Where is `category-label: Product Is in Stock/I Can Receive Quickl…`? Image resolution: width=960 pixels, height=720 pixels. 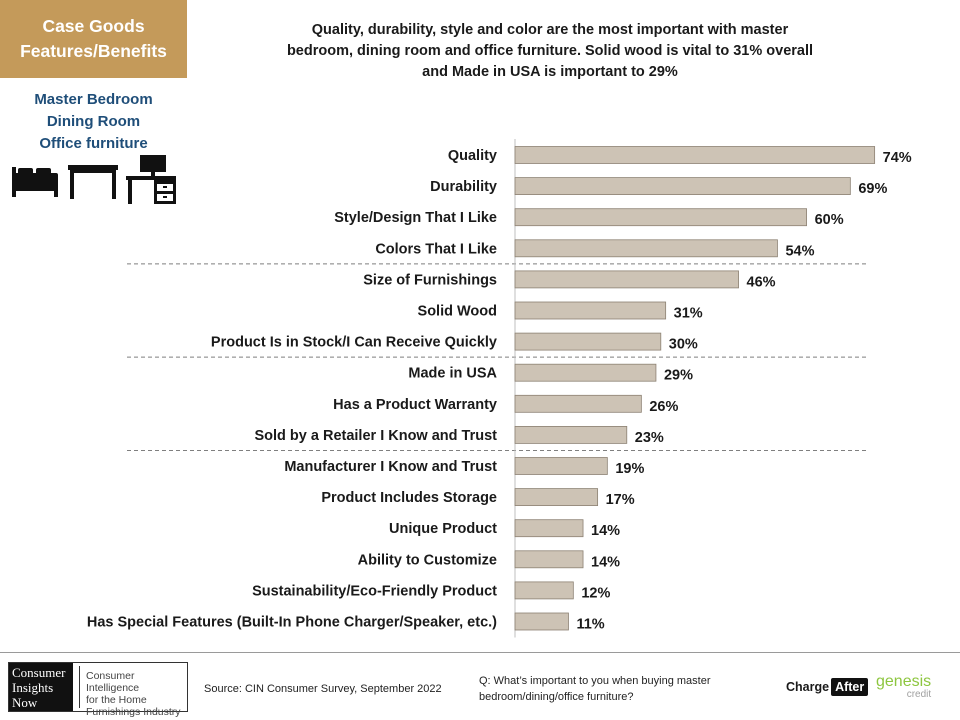 category-label: Product Is in Stock/I Can Receive Quickl… is located at coordinates (354, 343).